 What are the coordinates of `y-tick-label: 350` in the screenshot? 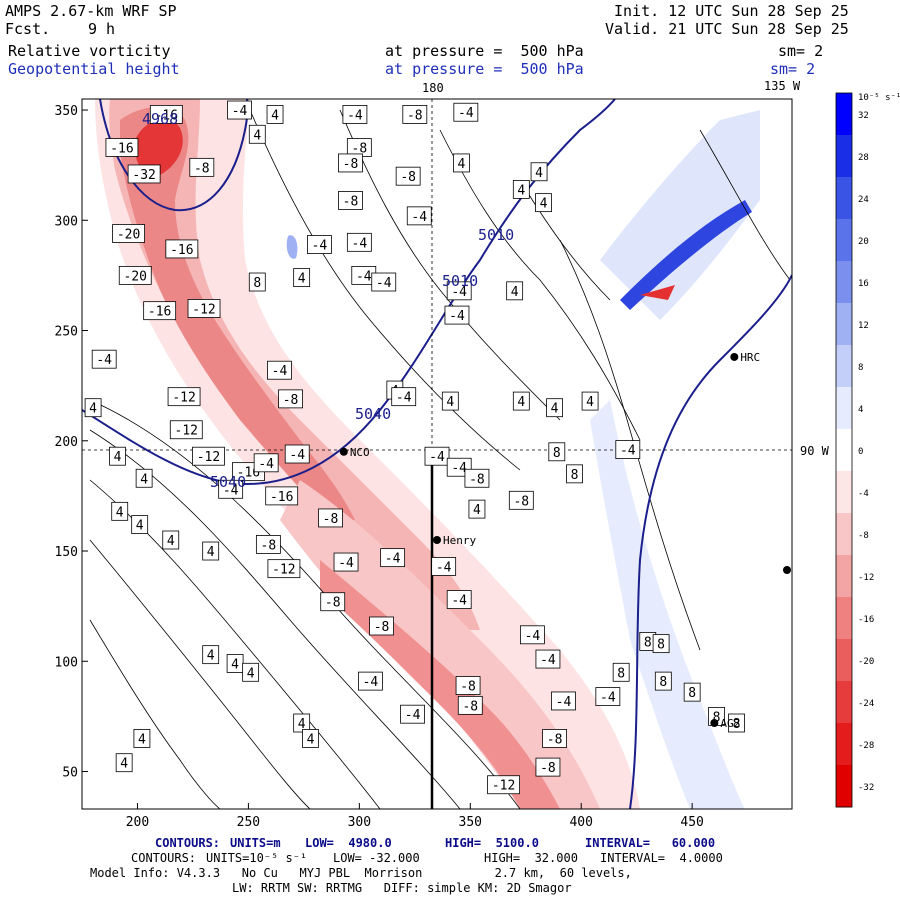 It's located at (66, 111).